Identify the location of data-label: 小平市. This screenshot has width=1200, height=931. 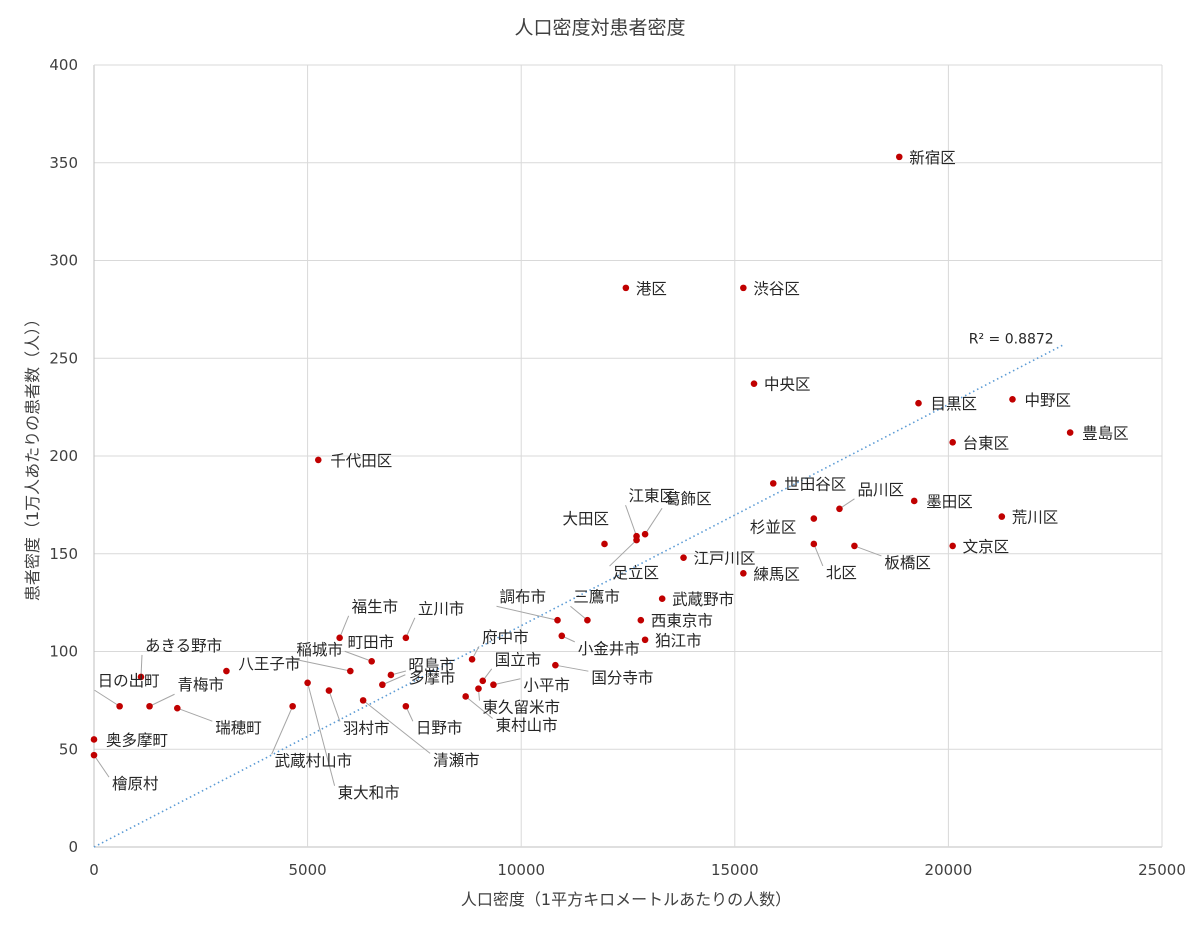
(546, 686).